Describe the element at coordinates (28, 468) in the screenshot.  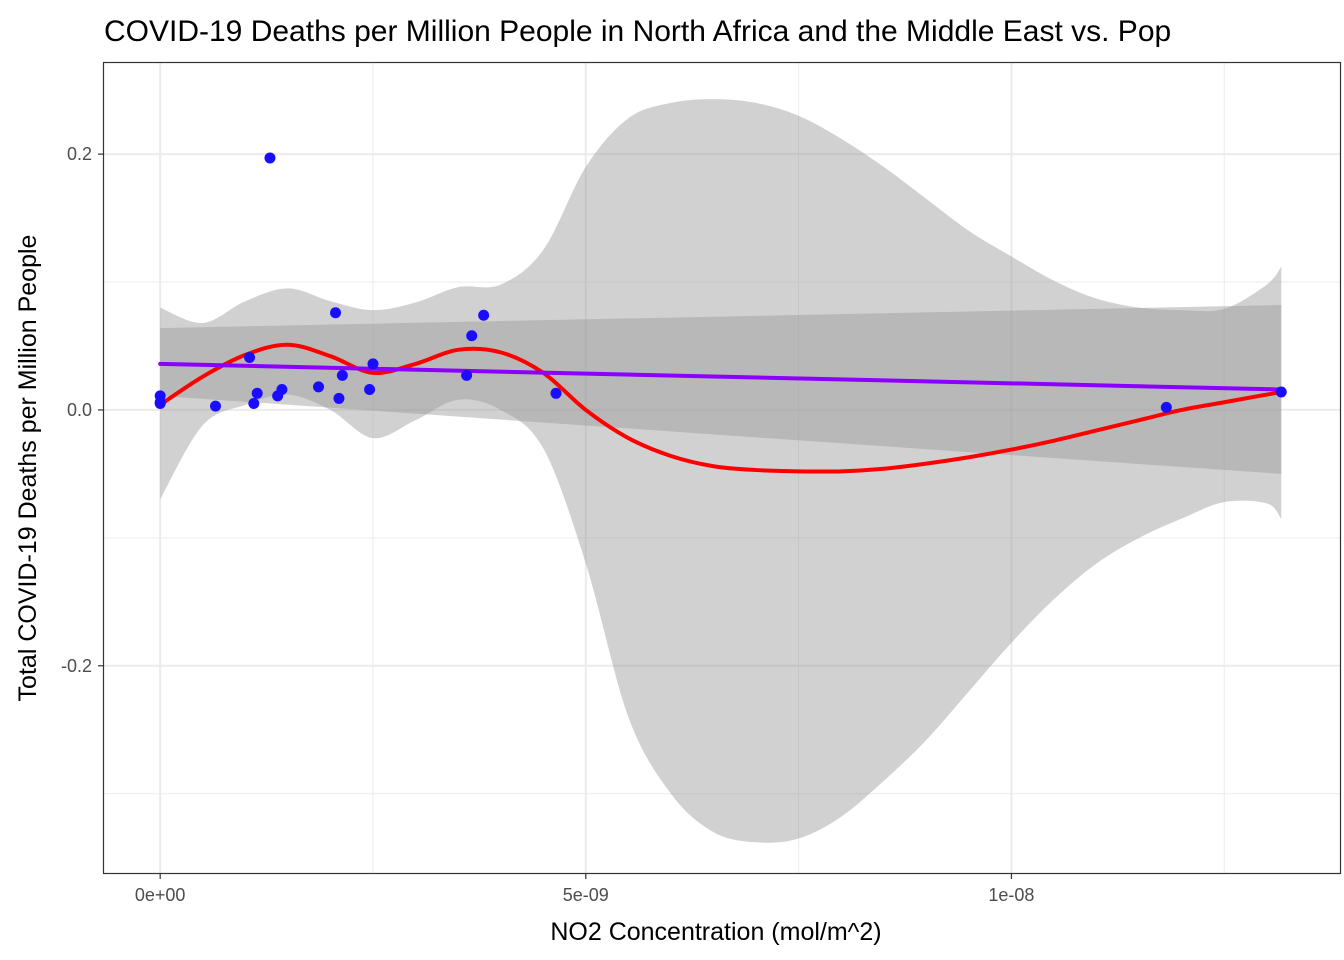
I see `y-axis-title: Total COVID-19 Deaths per Million People` at that location.